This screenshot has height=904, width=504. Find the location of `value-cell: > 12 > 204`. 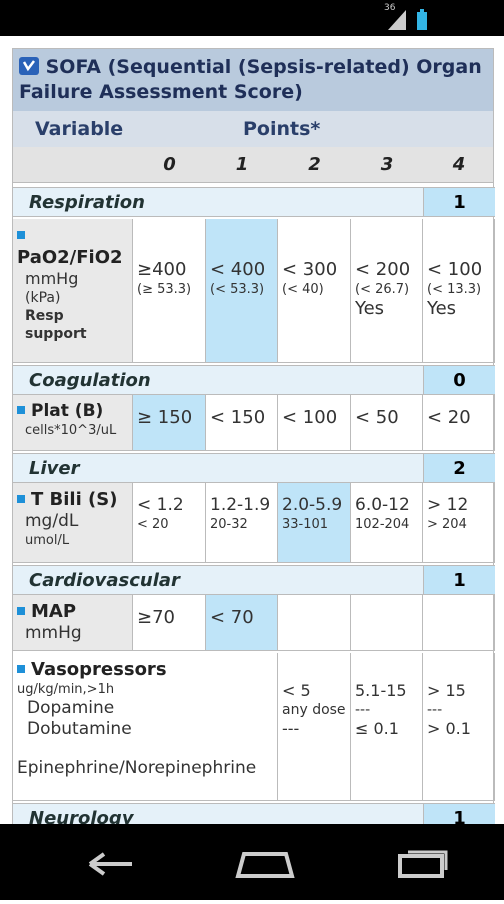

value-cell: > 12 > 204 is located at coordinates (459, 523).